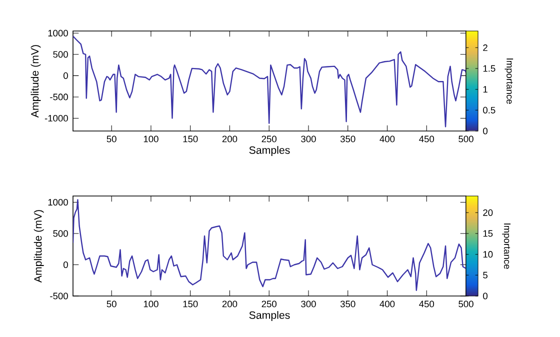 The image size is (560, 337). What do you see at coordinates (488, 254) in the screenshot?
I see `color-bar-label: 10` at bounding box center [488, 254].